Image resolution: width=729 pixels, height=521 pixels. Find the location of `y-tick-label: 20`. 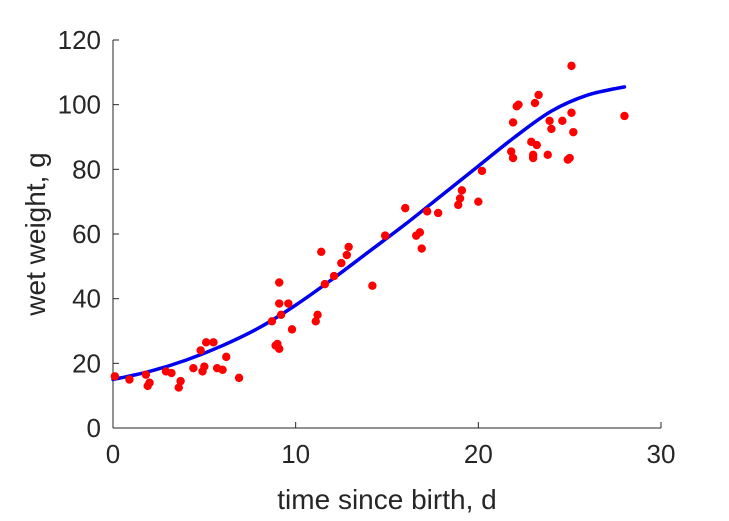

y-tick-label: 20 is located at coordinates (86, 363).